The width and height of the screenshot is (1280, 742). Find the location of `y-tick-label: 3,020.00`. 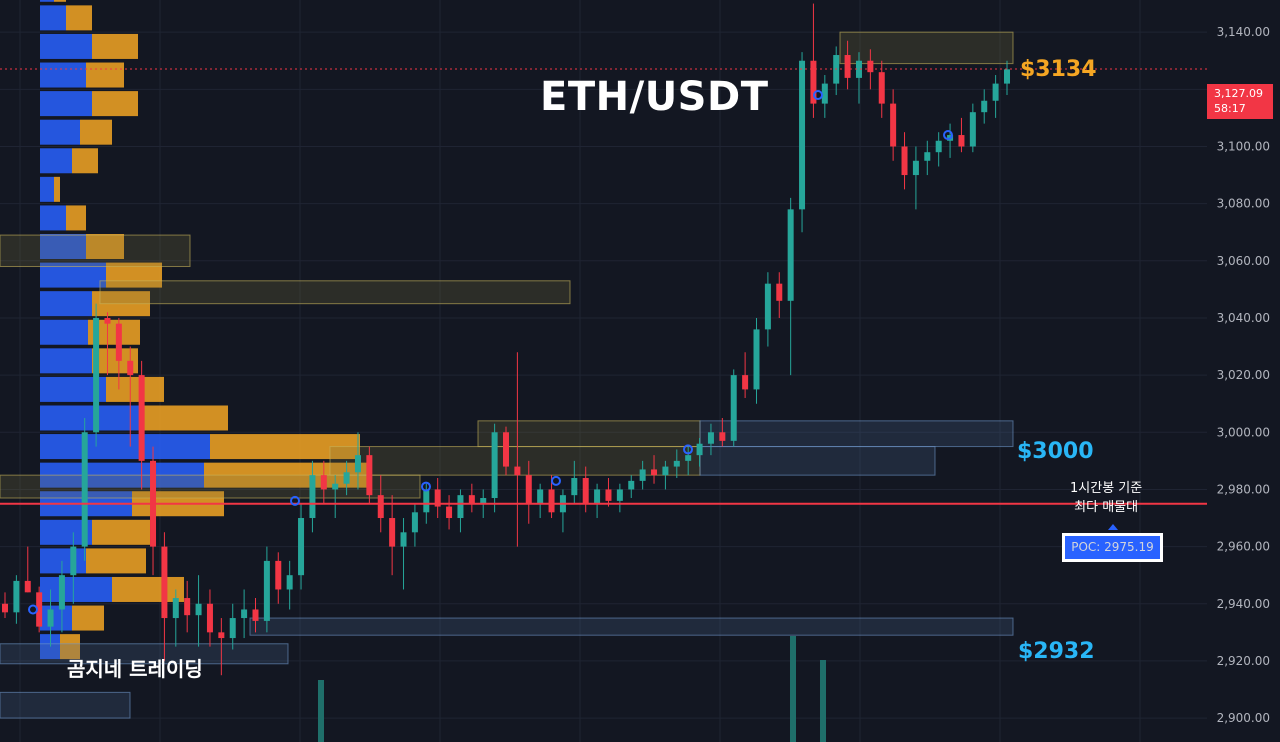

y-tick-label: 3,020.00 is located at coordinates (1243, 375).